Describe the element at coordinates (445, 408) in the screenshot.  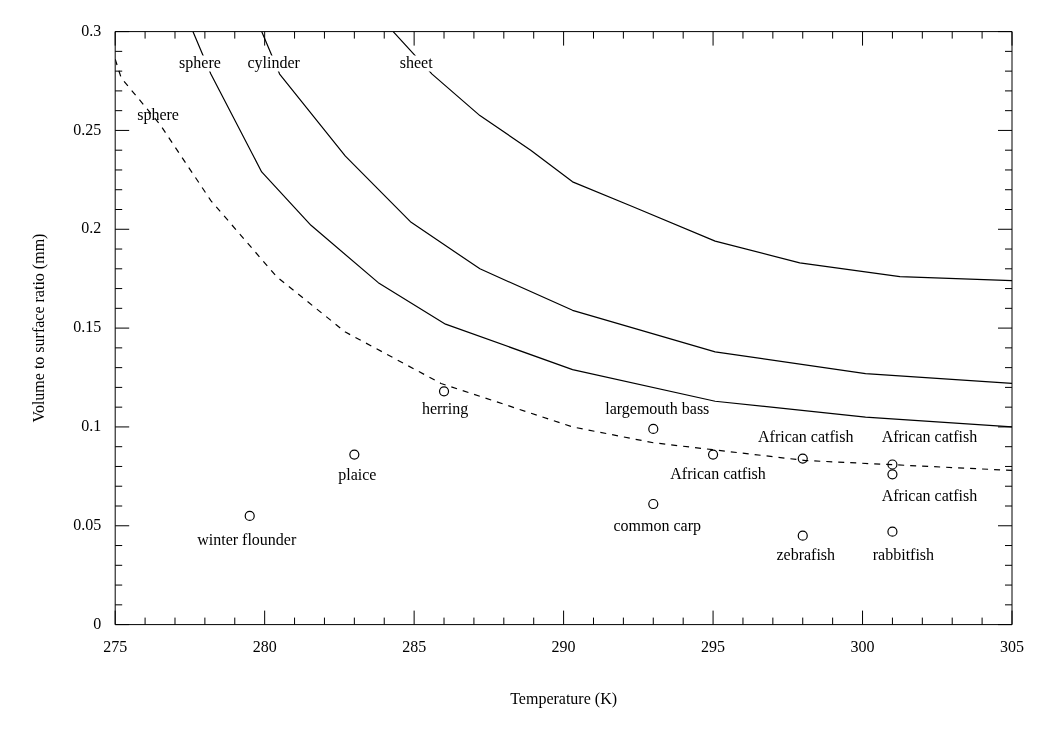
I see `annotation: herring` at that location.